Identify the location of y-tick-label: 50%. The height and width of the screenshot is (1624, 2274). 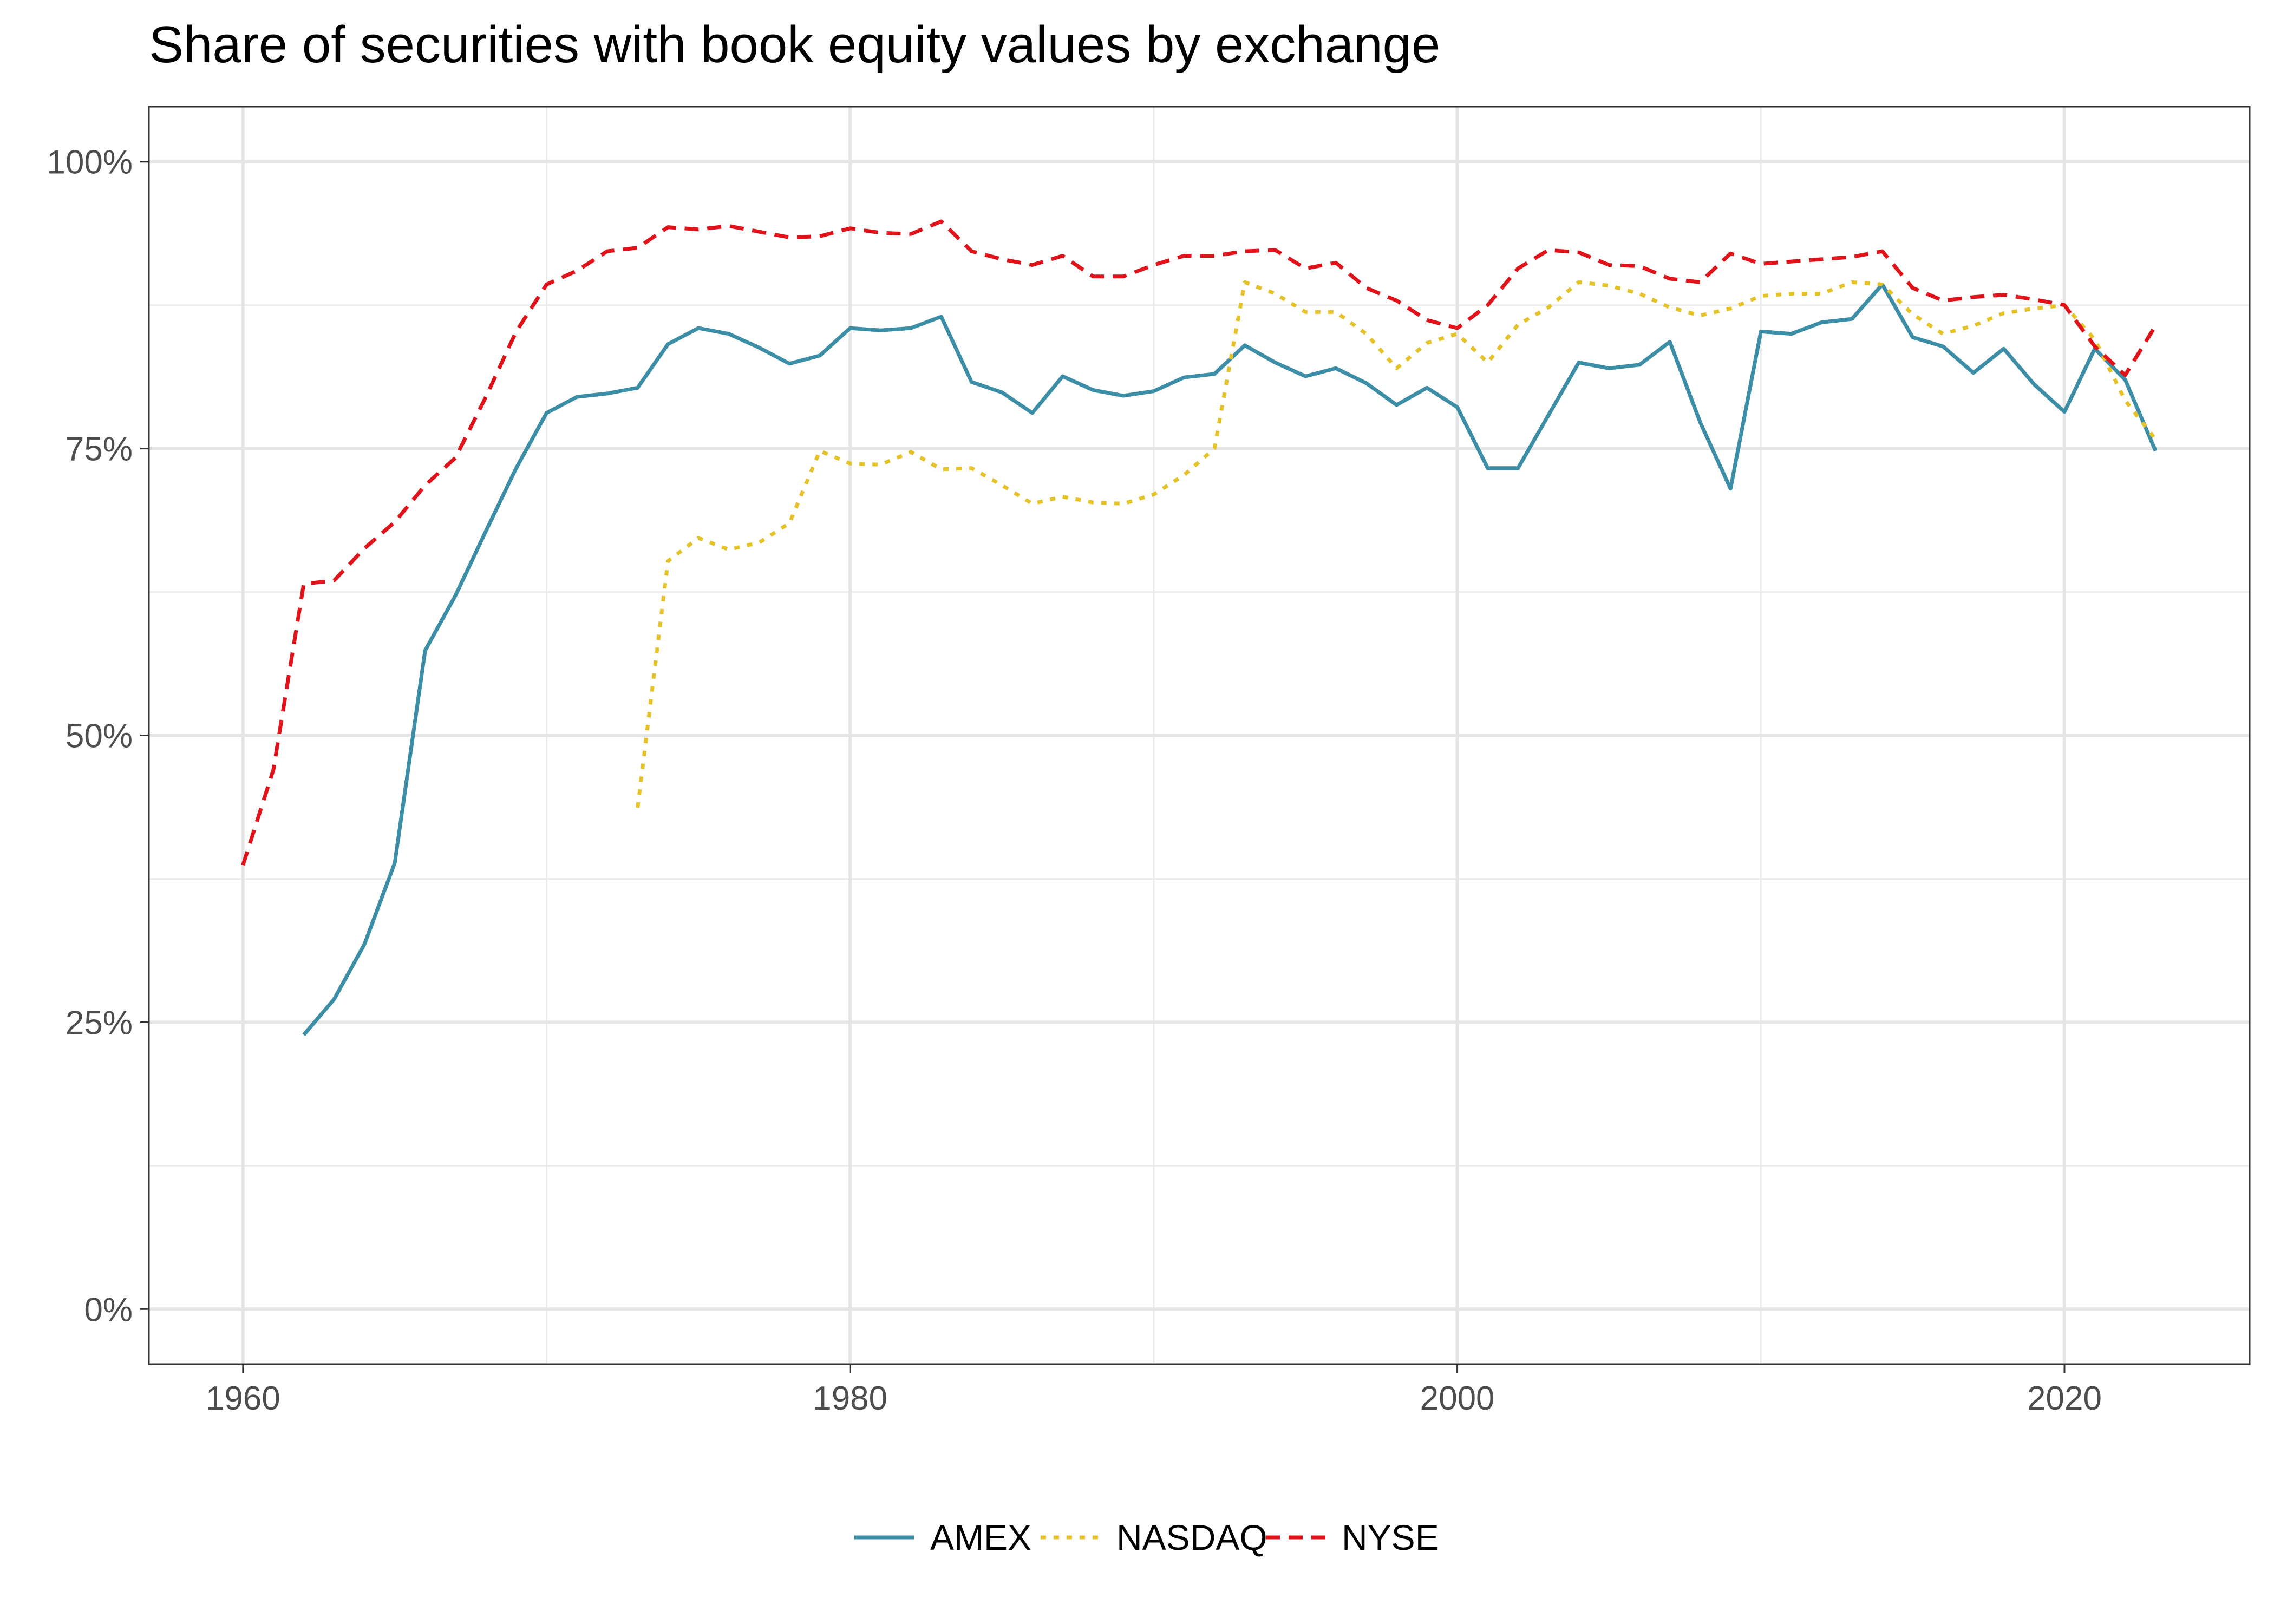
(99, 736).